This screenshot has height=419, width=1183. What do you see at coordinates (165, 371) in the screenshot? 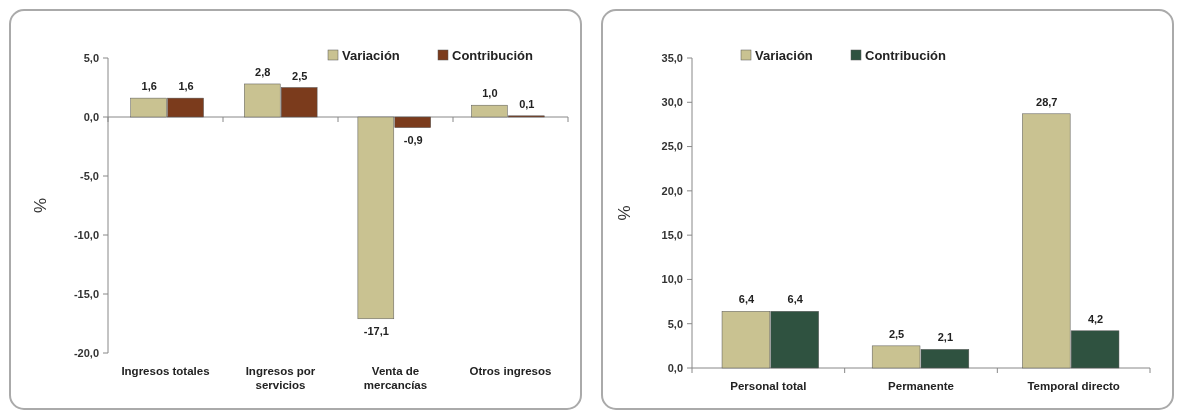
I see `x-tick-label: Ingresos totales` at bounding box center [165, 371].